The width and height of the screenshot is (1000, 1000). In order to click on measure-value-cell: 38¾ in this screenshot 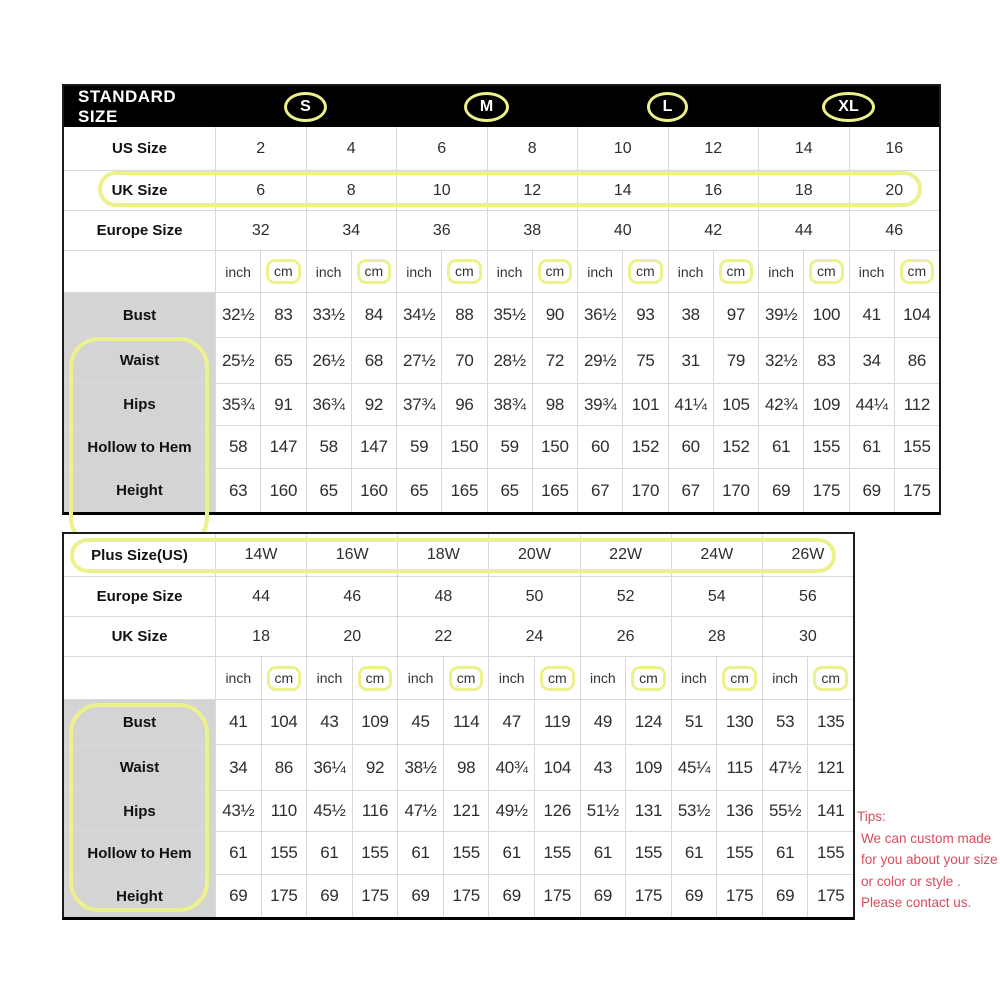, I will do `click(509, 404)`.